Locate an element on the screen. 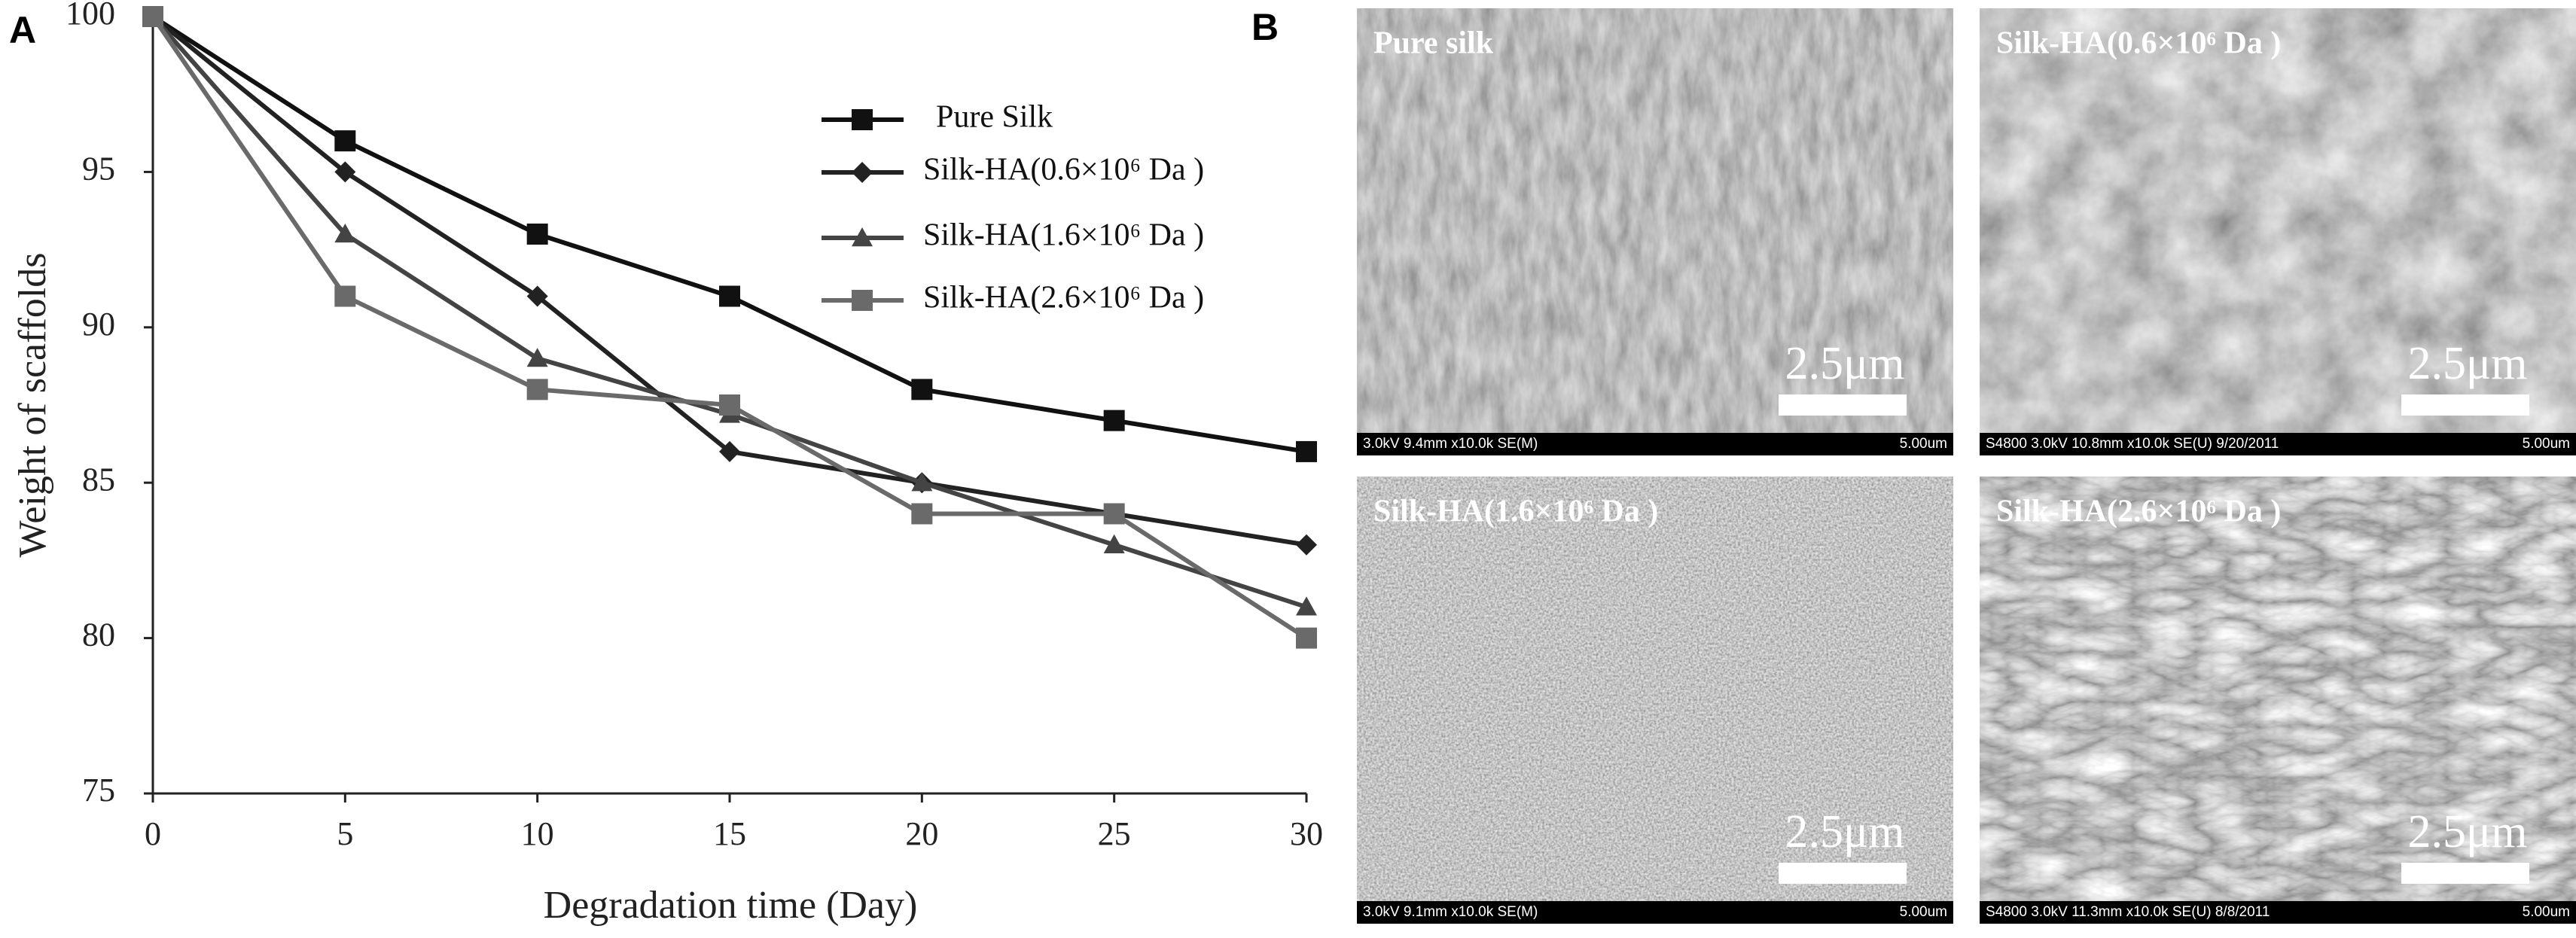  legend-label: Pure Silk is located at coordinates (994, 117).